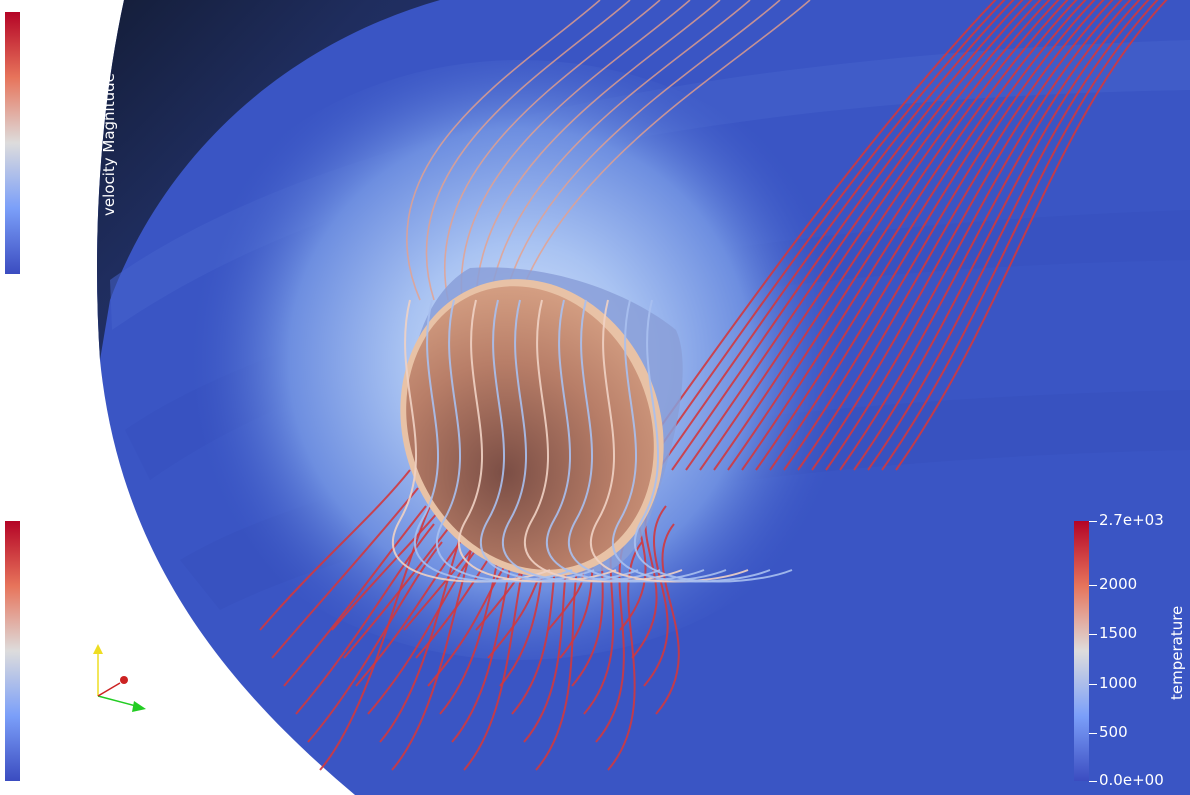 This screenshot has height=795, width=1190. I want to click on x-axis-line, so click(117, 701).